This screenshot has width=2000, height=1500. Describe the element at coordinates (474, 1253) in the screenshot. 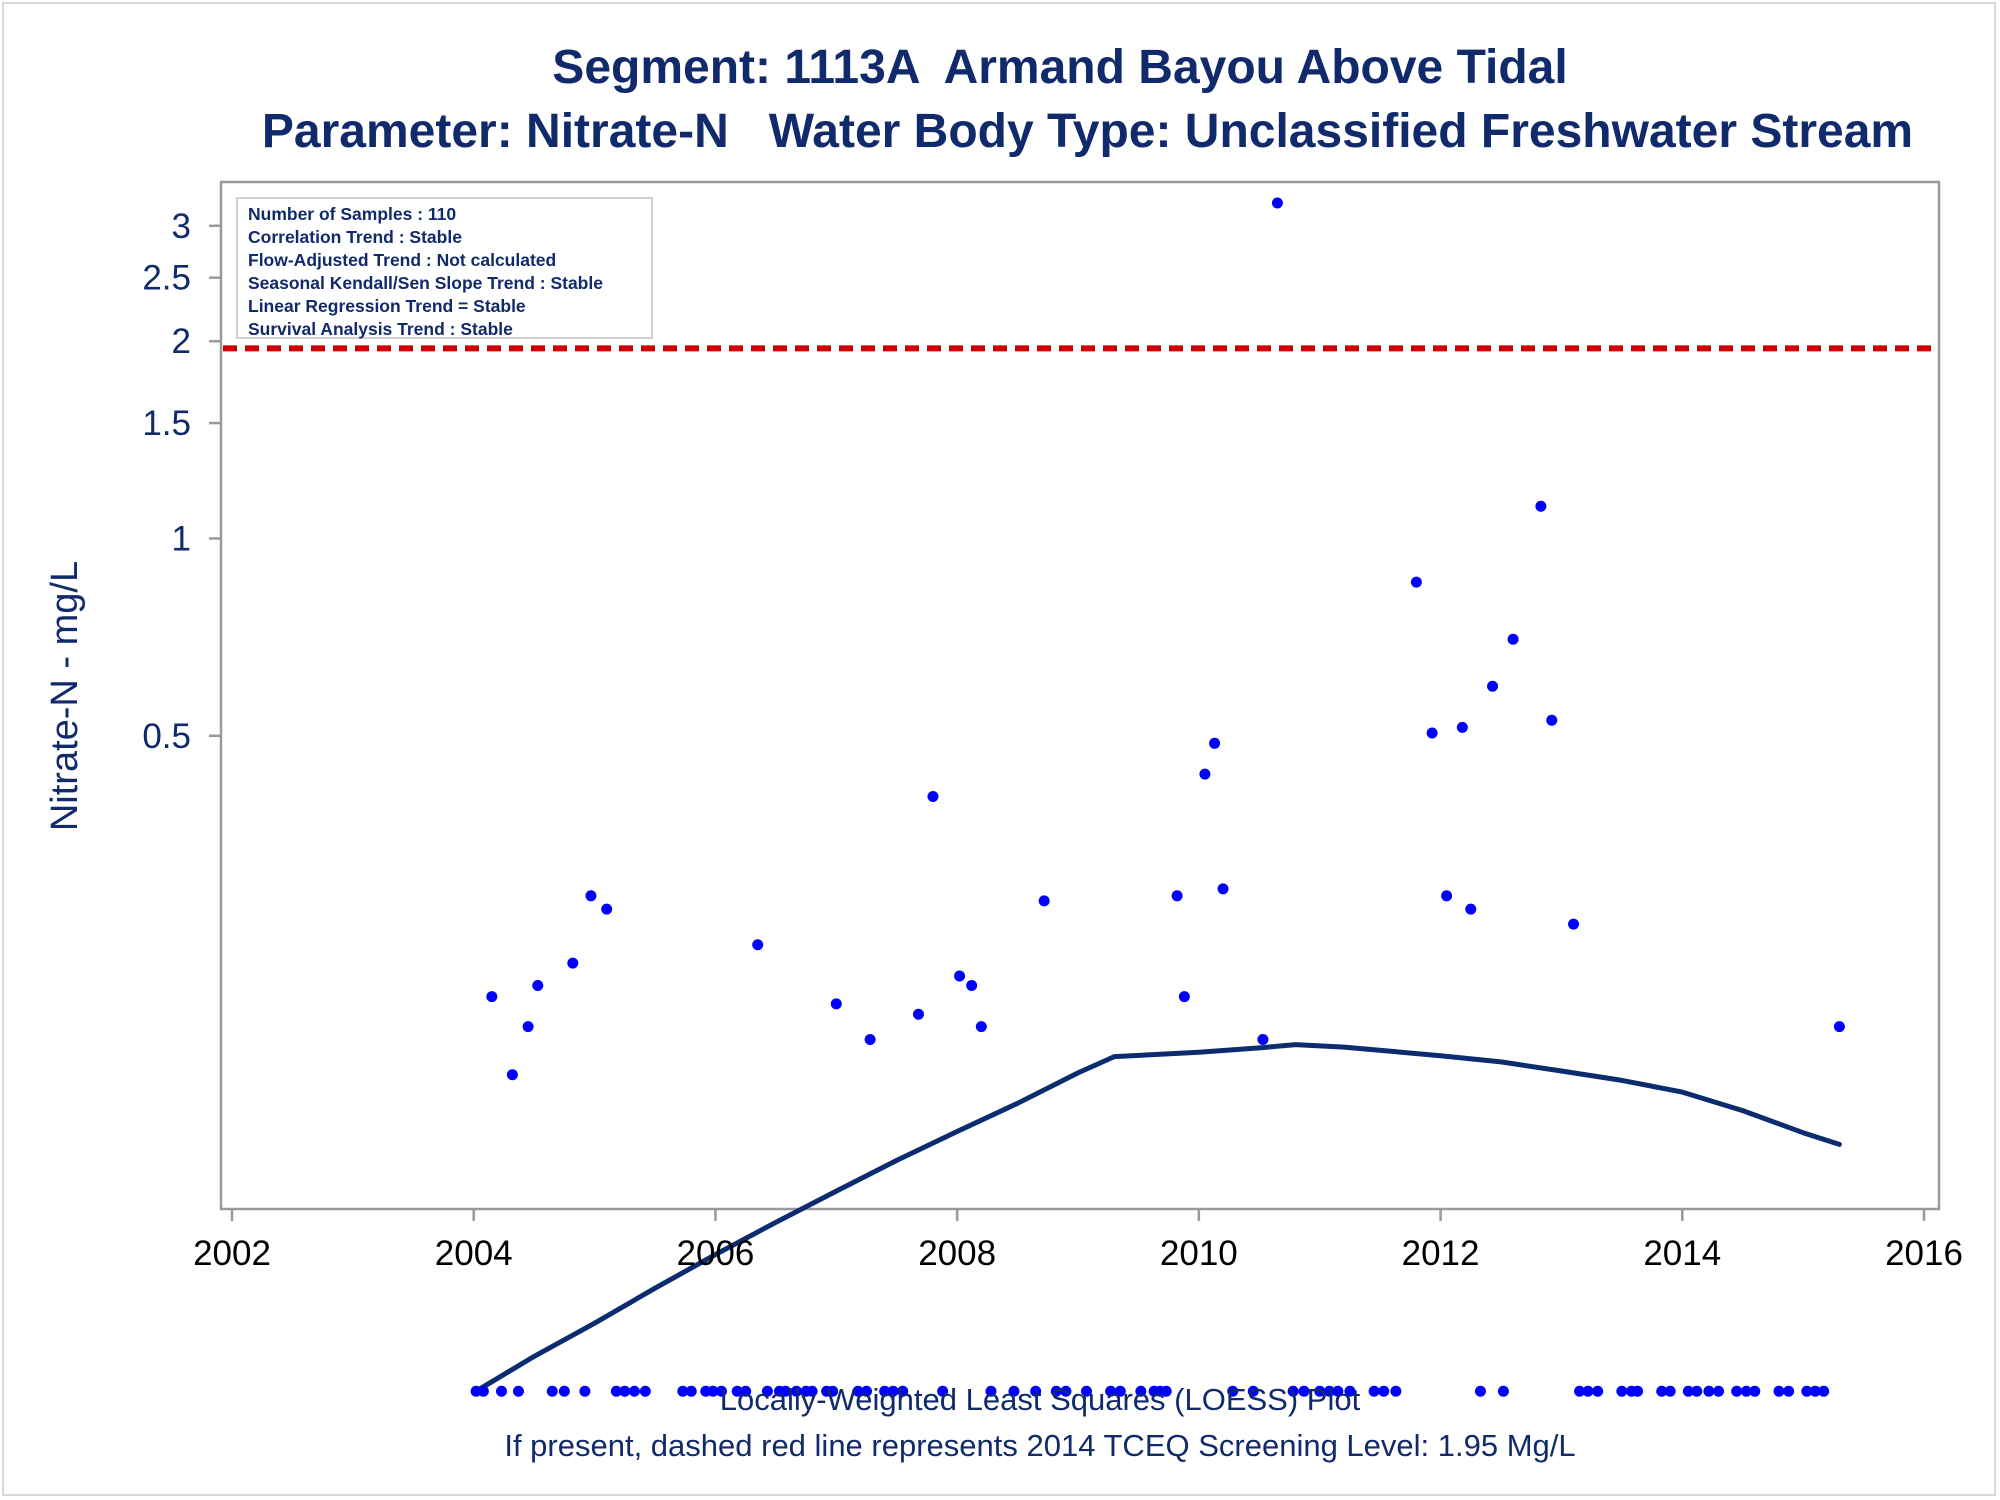

I see `x-tick-label: 2004` at that location.